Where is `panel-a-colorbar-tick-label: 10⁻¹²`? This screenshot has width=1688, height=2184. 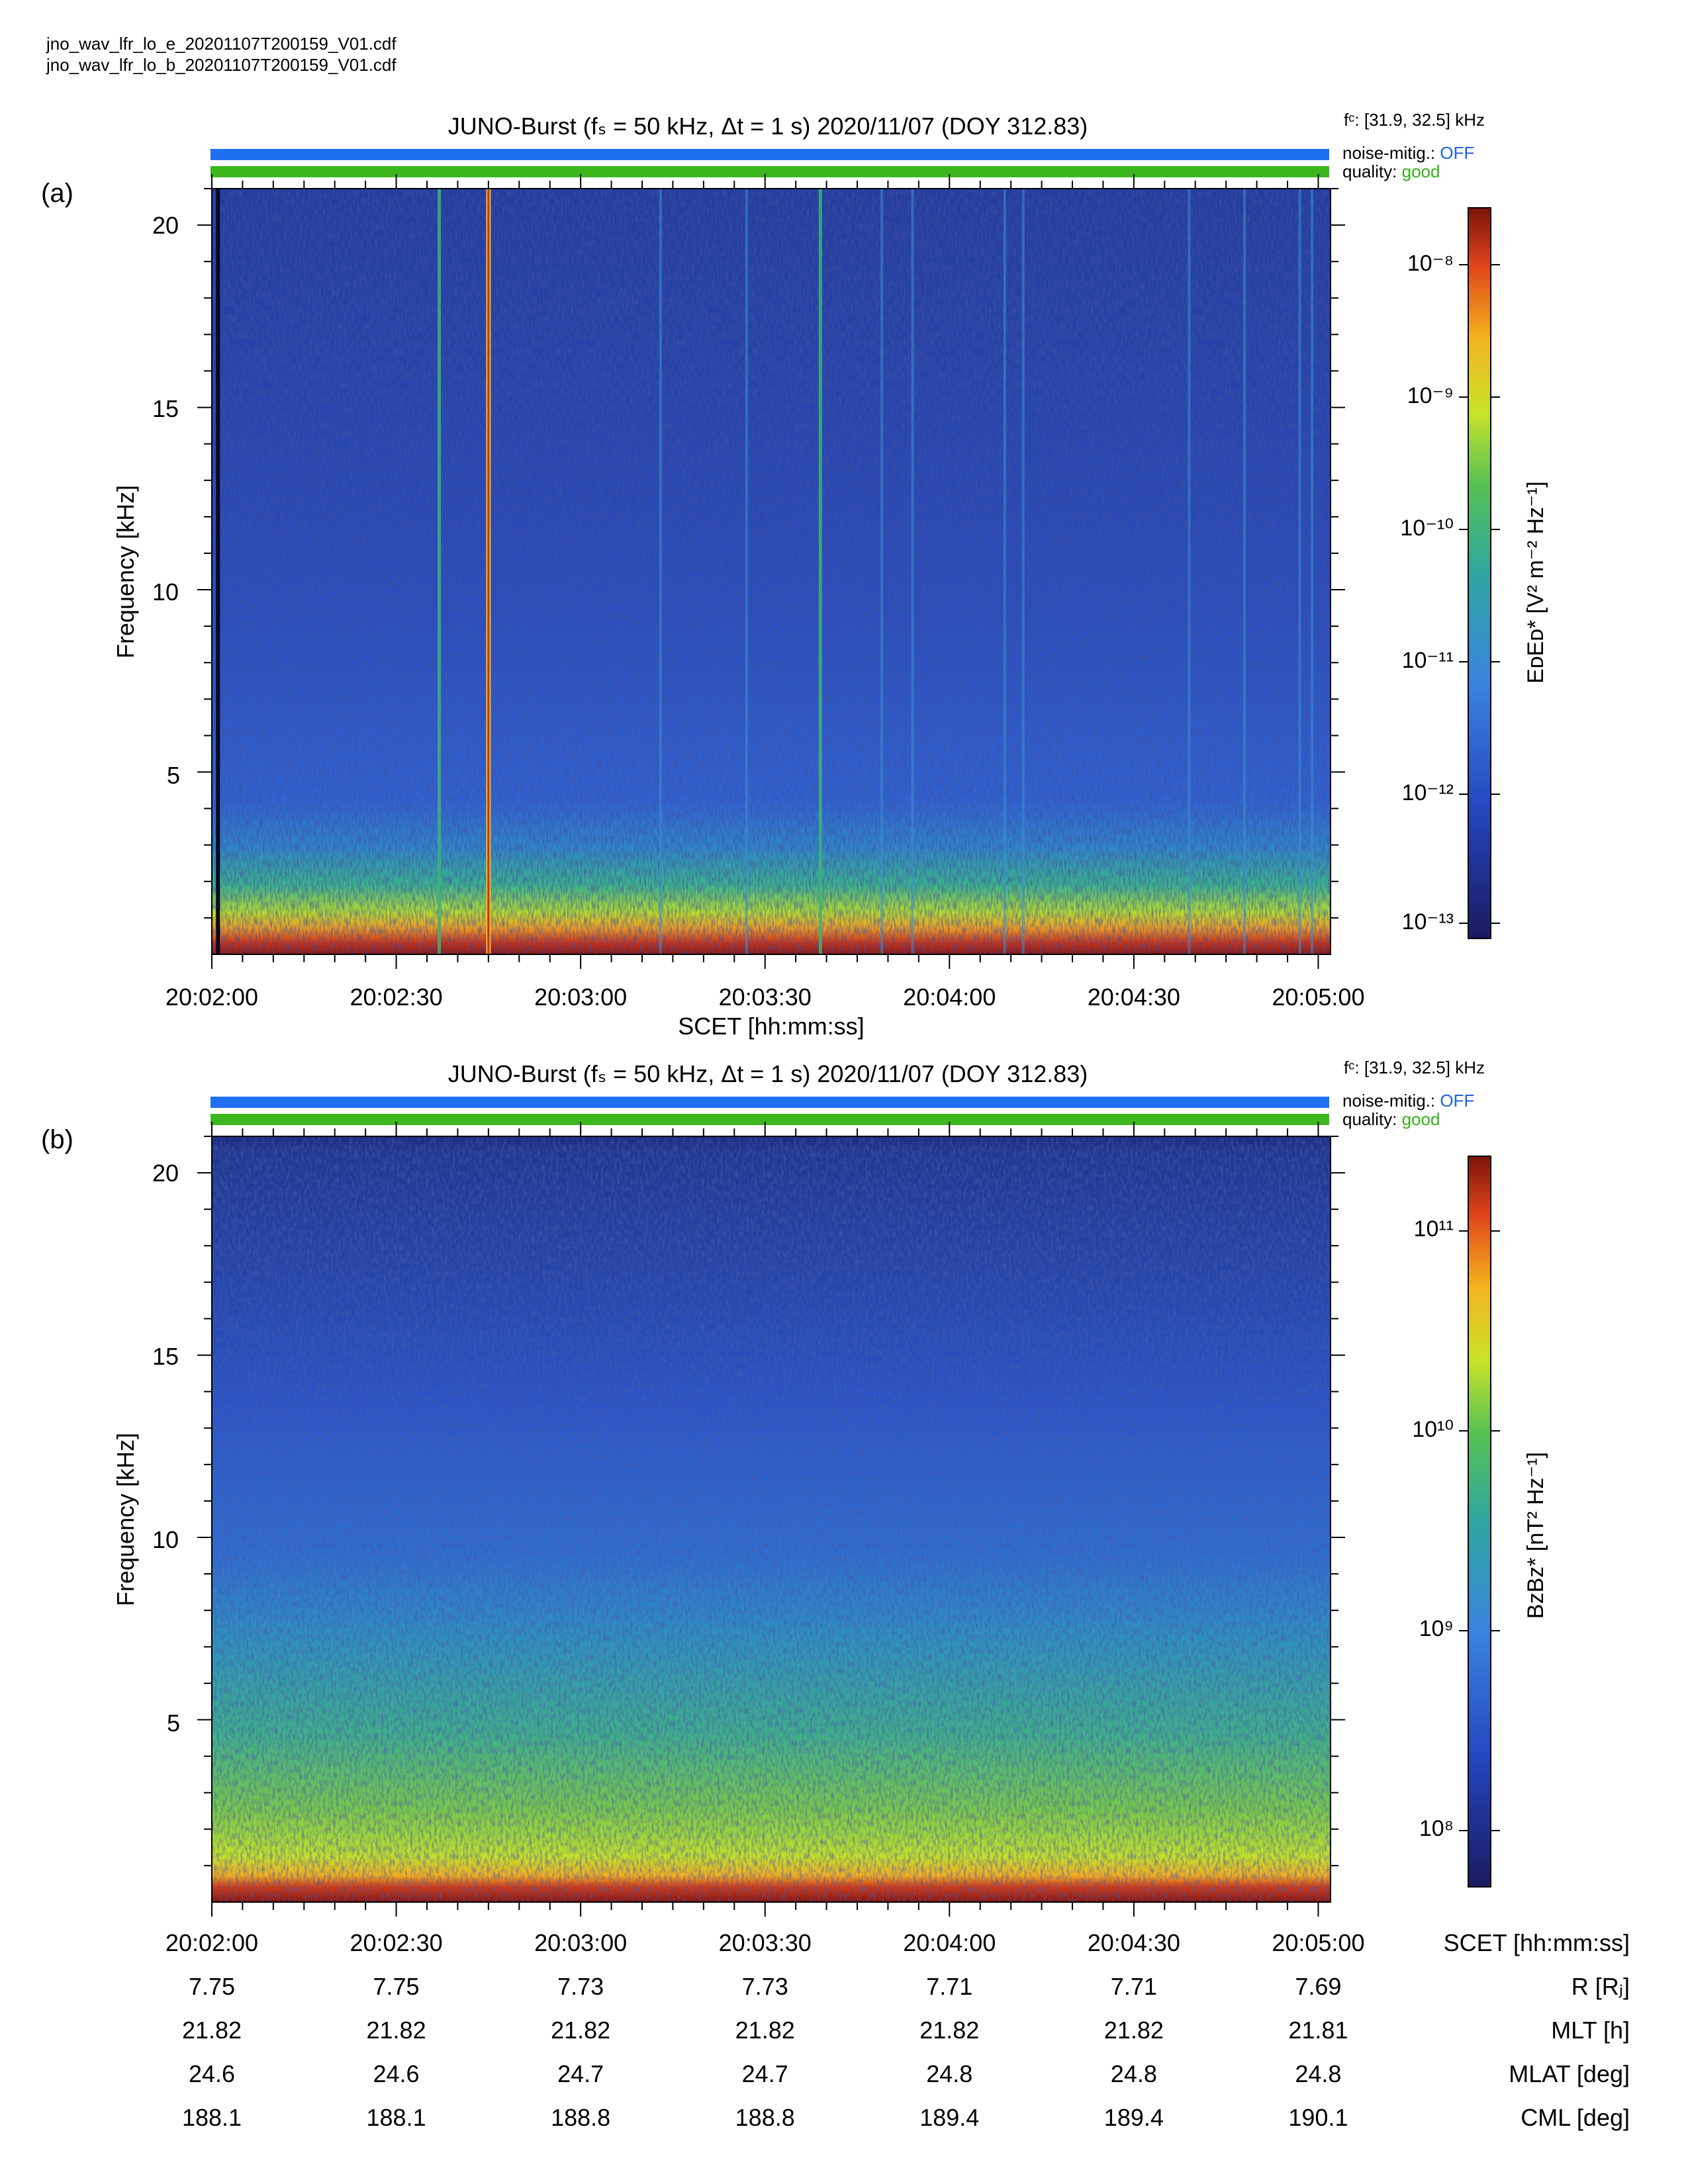
panel-a-colorbar-tick-label: 10⁻¹² is located at coordinates (1427, 792).